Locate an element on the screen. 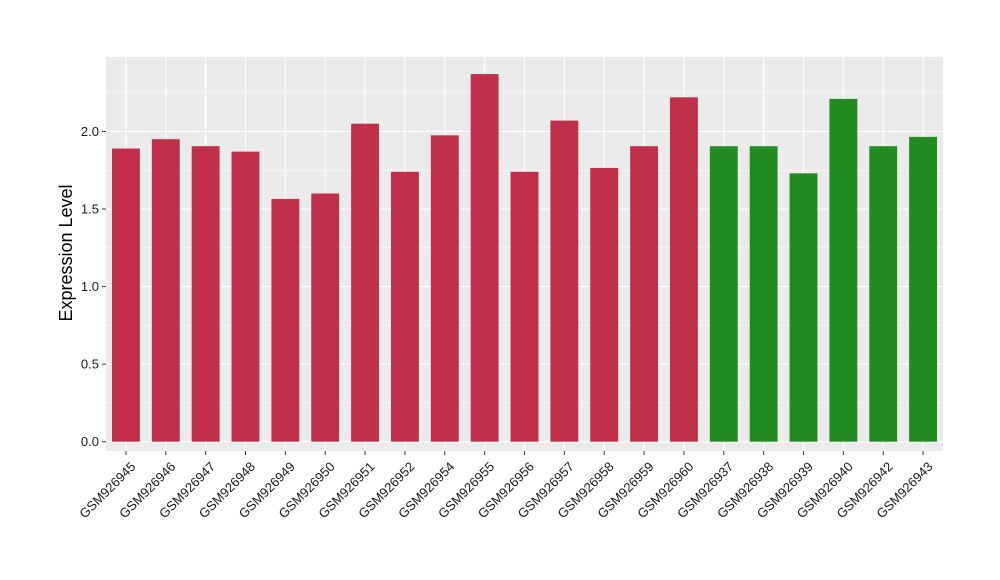  bar-GSM926952 is located at coordinates (404, 306).